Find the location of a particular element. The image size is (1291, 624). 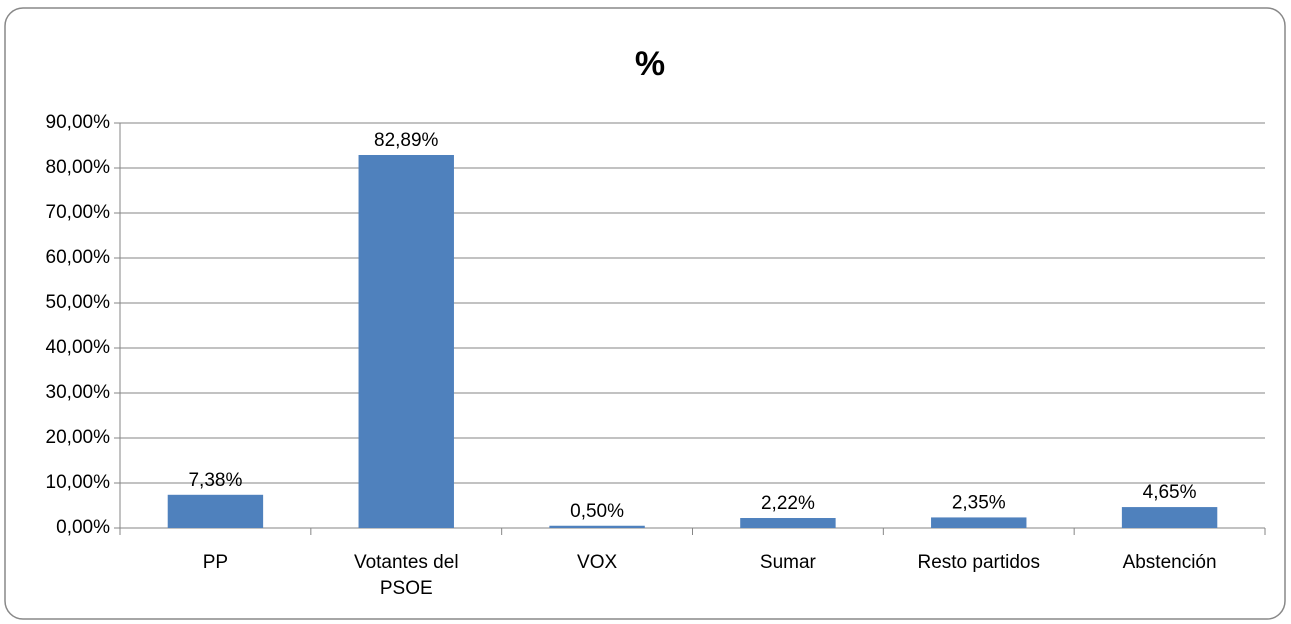

data-label: 7,38% is located at coordinates (215, 480).